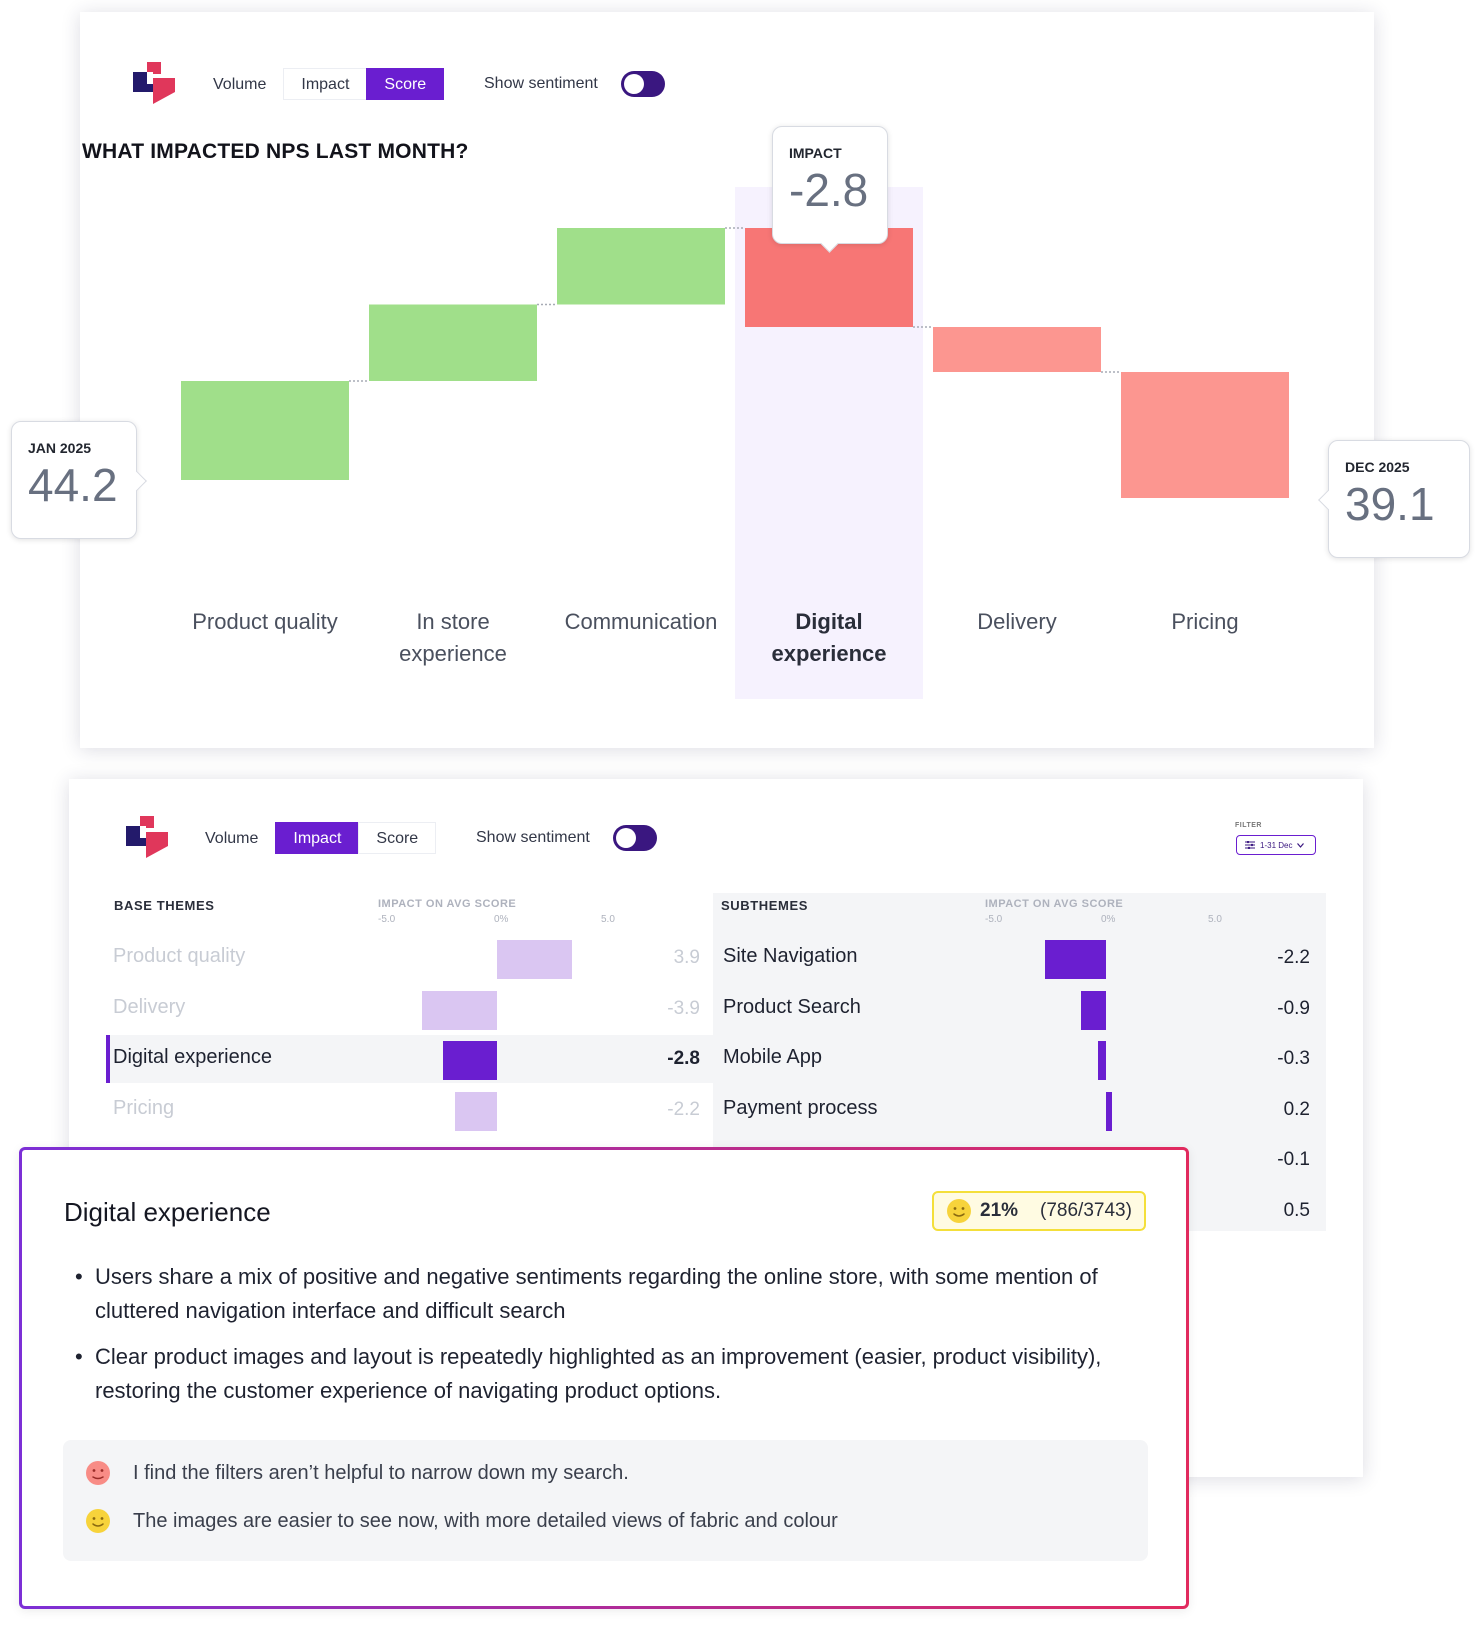 This screenshot has height=1639, width=1480. Describe the element at coordinates (772, 1057) in the screenshot. I see `subtheme-label: Mobile App` at that location.